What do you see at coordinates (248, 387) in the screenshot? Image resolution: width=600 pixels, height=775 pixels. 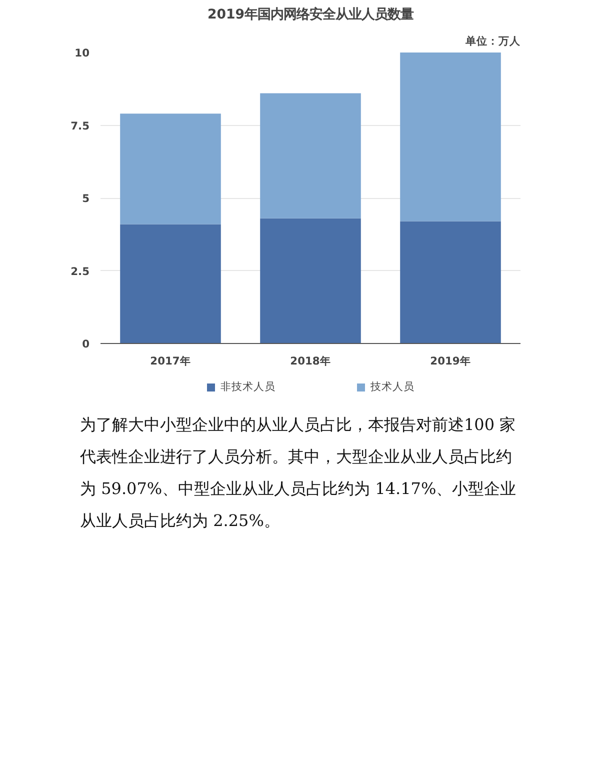 I see `legend-label: 非技术人员` at bounding box center [248, 387].